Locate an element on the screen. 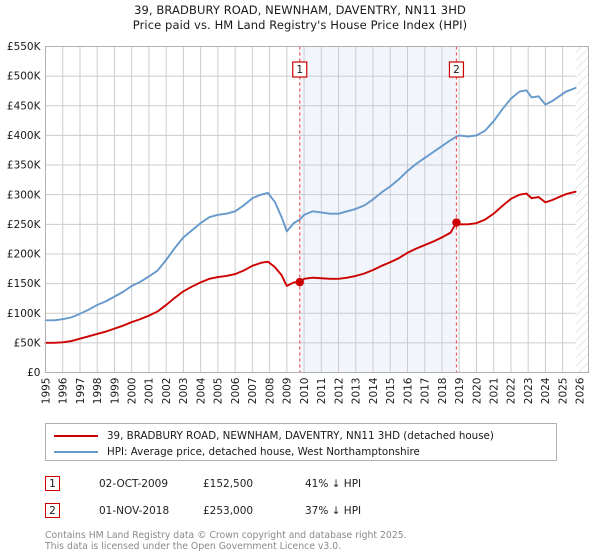  svg-text: 2003 is located at coordinates (184, 391).